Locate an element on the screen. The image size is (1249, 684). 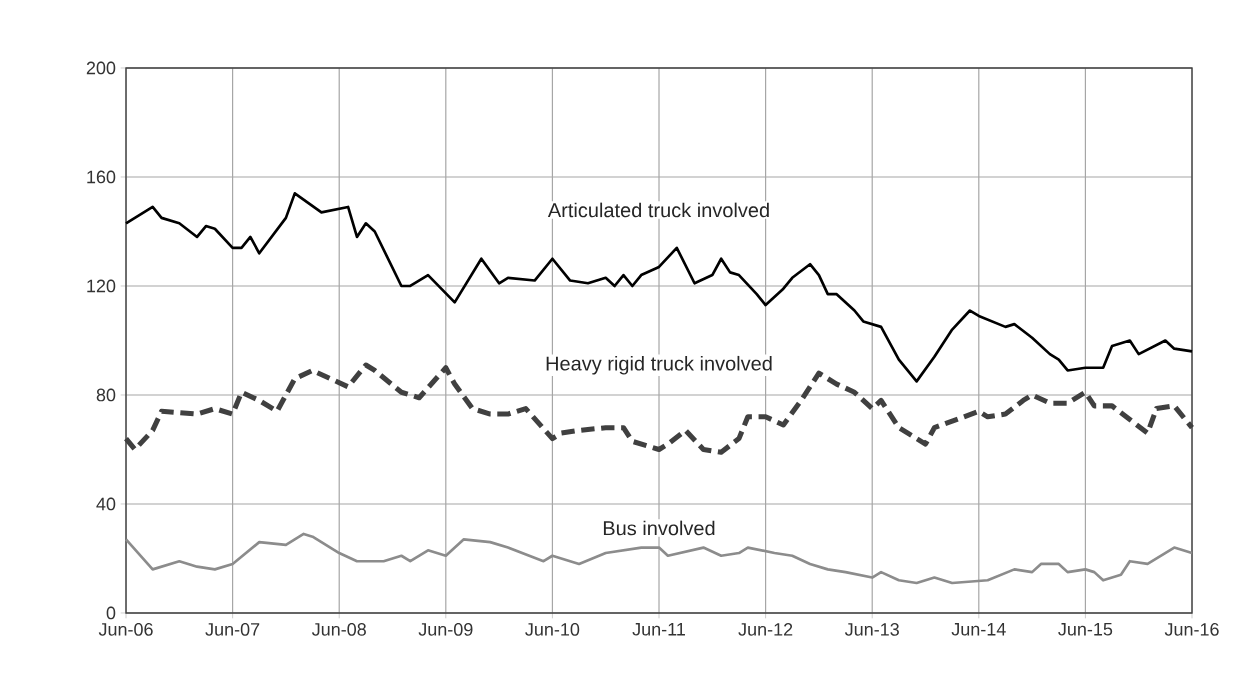
y-tick-label: 80 is located at coordinates (106, 395).